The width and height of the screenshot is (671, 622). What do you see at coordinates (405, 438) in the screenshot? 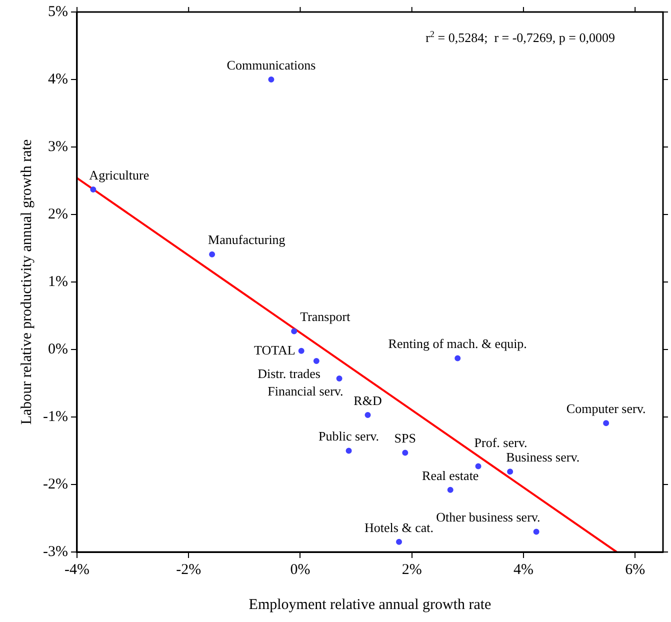
I see `annotation: SPS` at bounding box center [405, 438].